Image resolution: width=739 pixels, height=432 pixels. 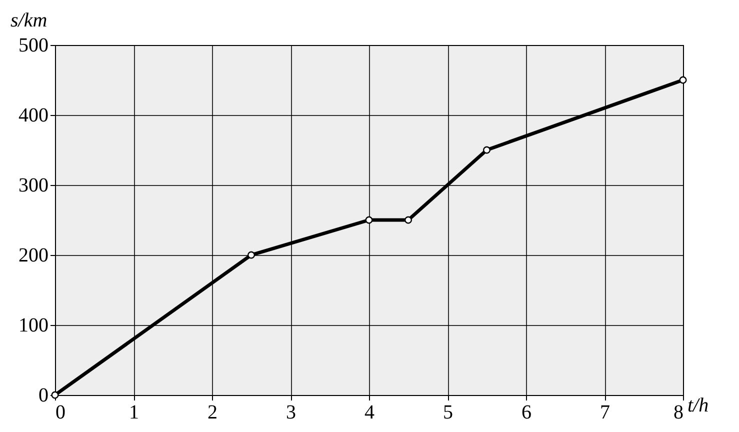 What do you see at coordinates (43, 395) in the screenshot?
I see `y-tick-label: 0` at bounding box center [43, 395].